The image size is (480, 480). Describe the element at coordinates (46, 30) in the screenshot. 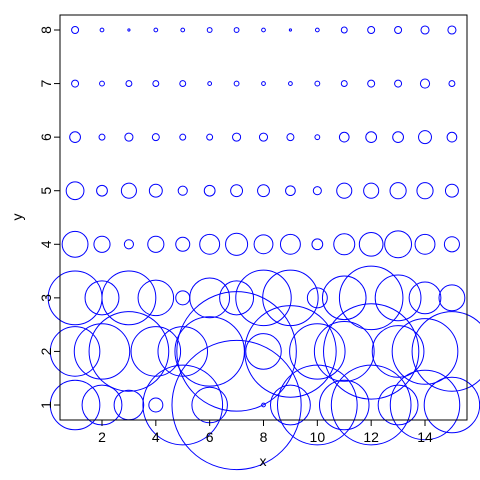

I see `y-tick-label: 8` at that location.